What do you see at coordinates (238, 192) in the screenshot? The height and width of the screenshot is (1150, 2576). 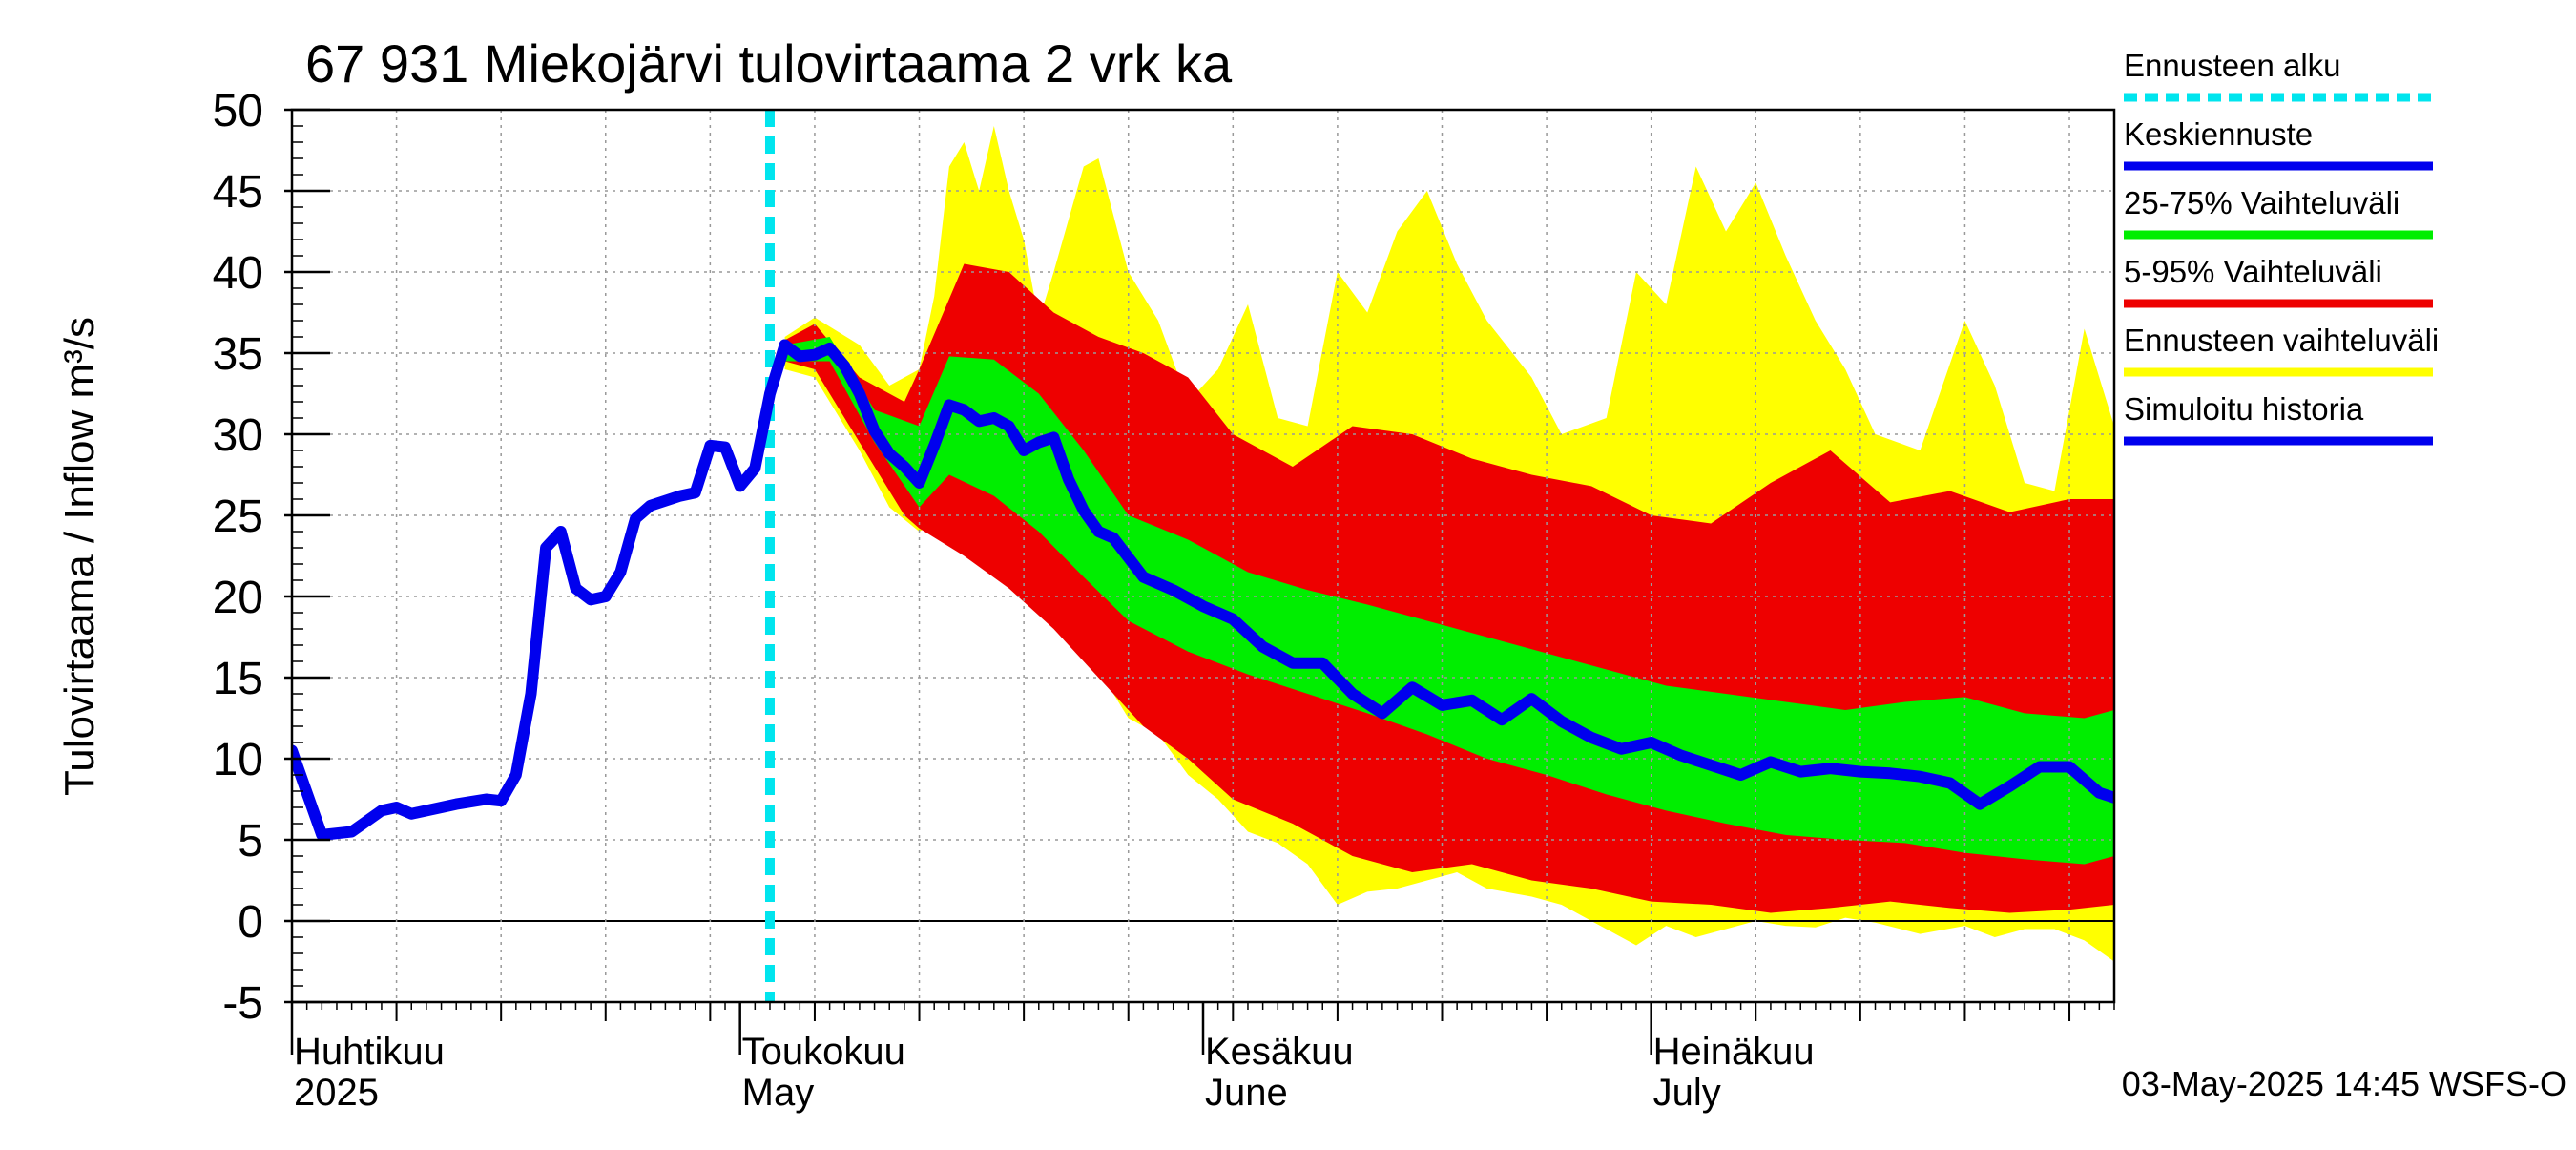 I see `y-tick-label: 45` at bounding box center [238, 192].